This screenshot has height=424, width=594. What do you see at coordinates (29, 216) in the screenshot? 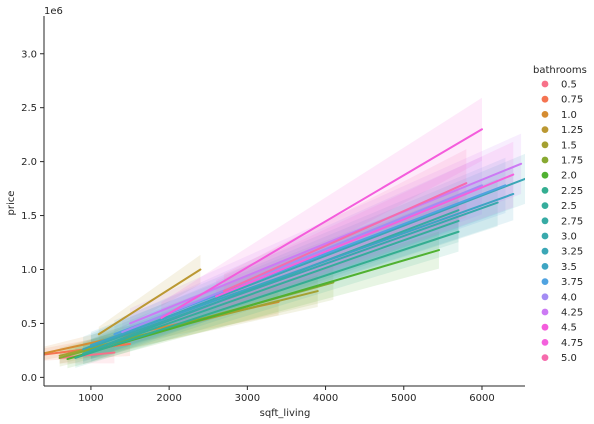
I see `y-tick-label: 1.5` at bounding box center [29, 216].